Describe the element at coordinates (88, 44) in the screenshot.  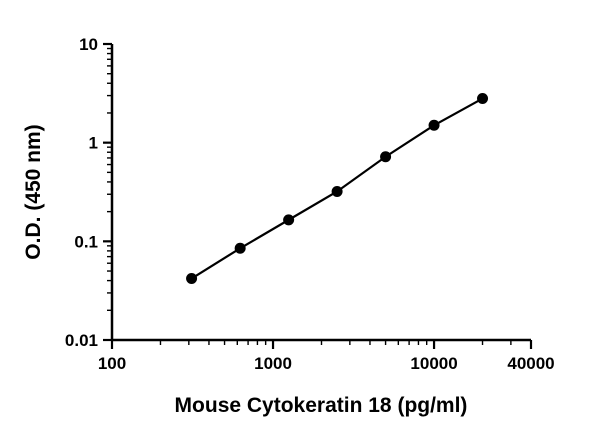
I see `y-tick-label: 10` at that location.